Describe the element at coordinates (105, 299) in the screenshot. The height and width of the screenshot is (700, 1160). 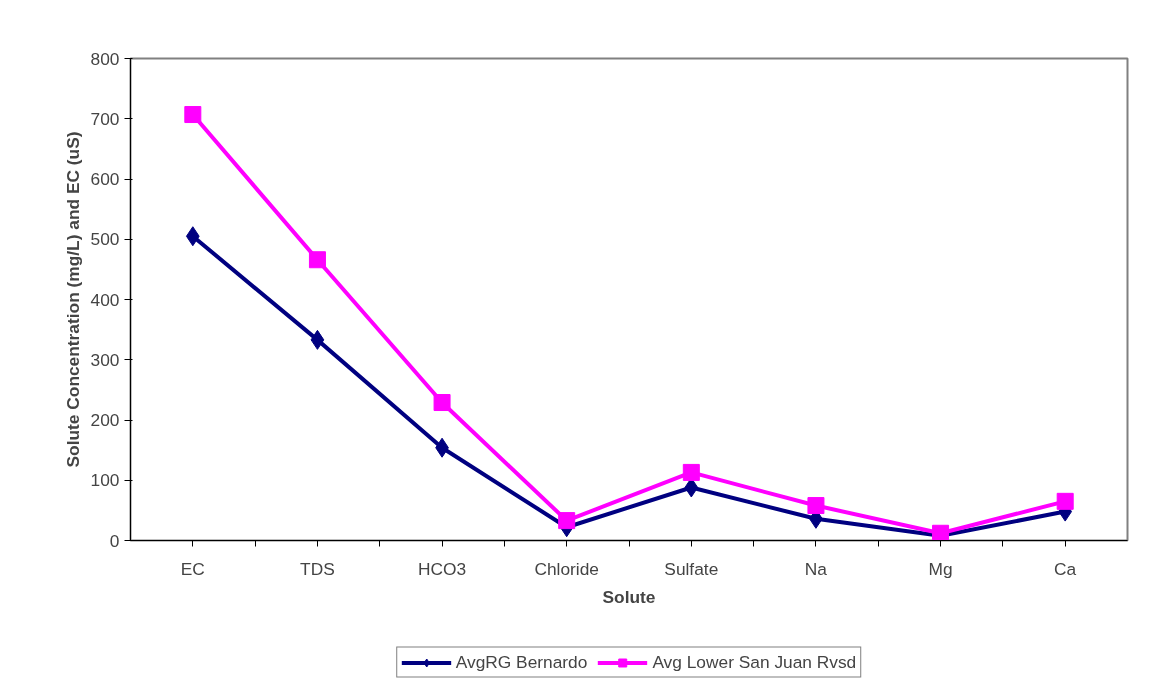
I see `y-tick-label: 400` at that location.